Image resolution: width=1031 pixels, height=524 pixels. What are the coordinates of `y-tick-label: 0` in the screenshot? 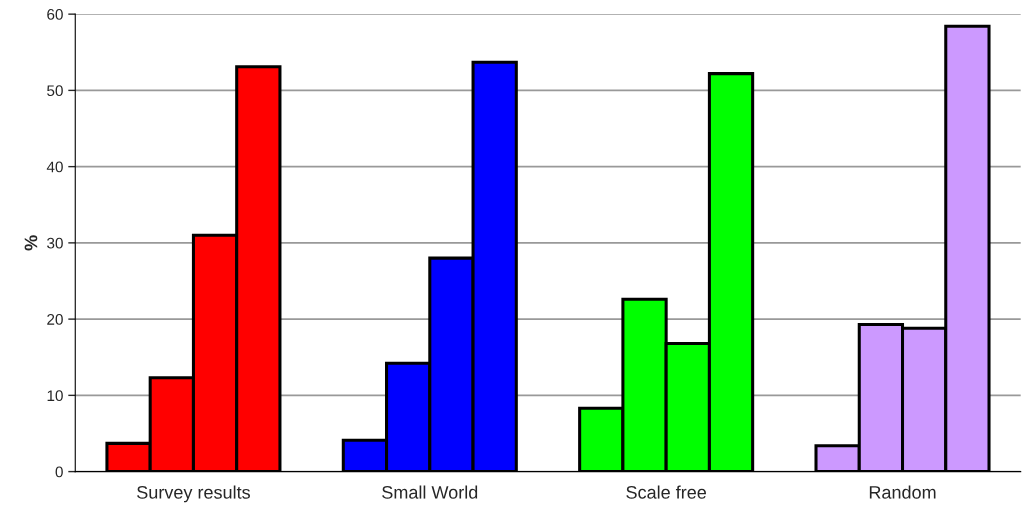 It's located at (59, 472).